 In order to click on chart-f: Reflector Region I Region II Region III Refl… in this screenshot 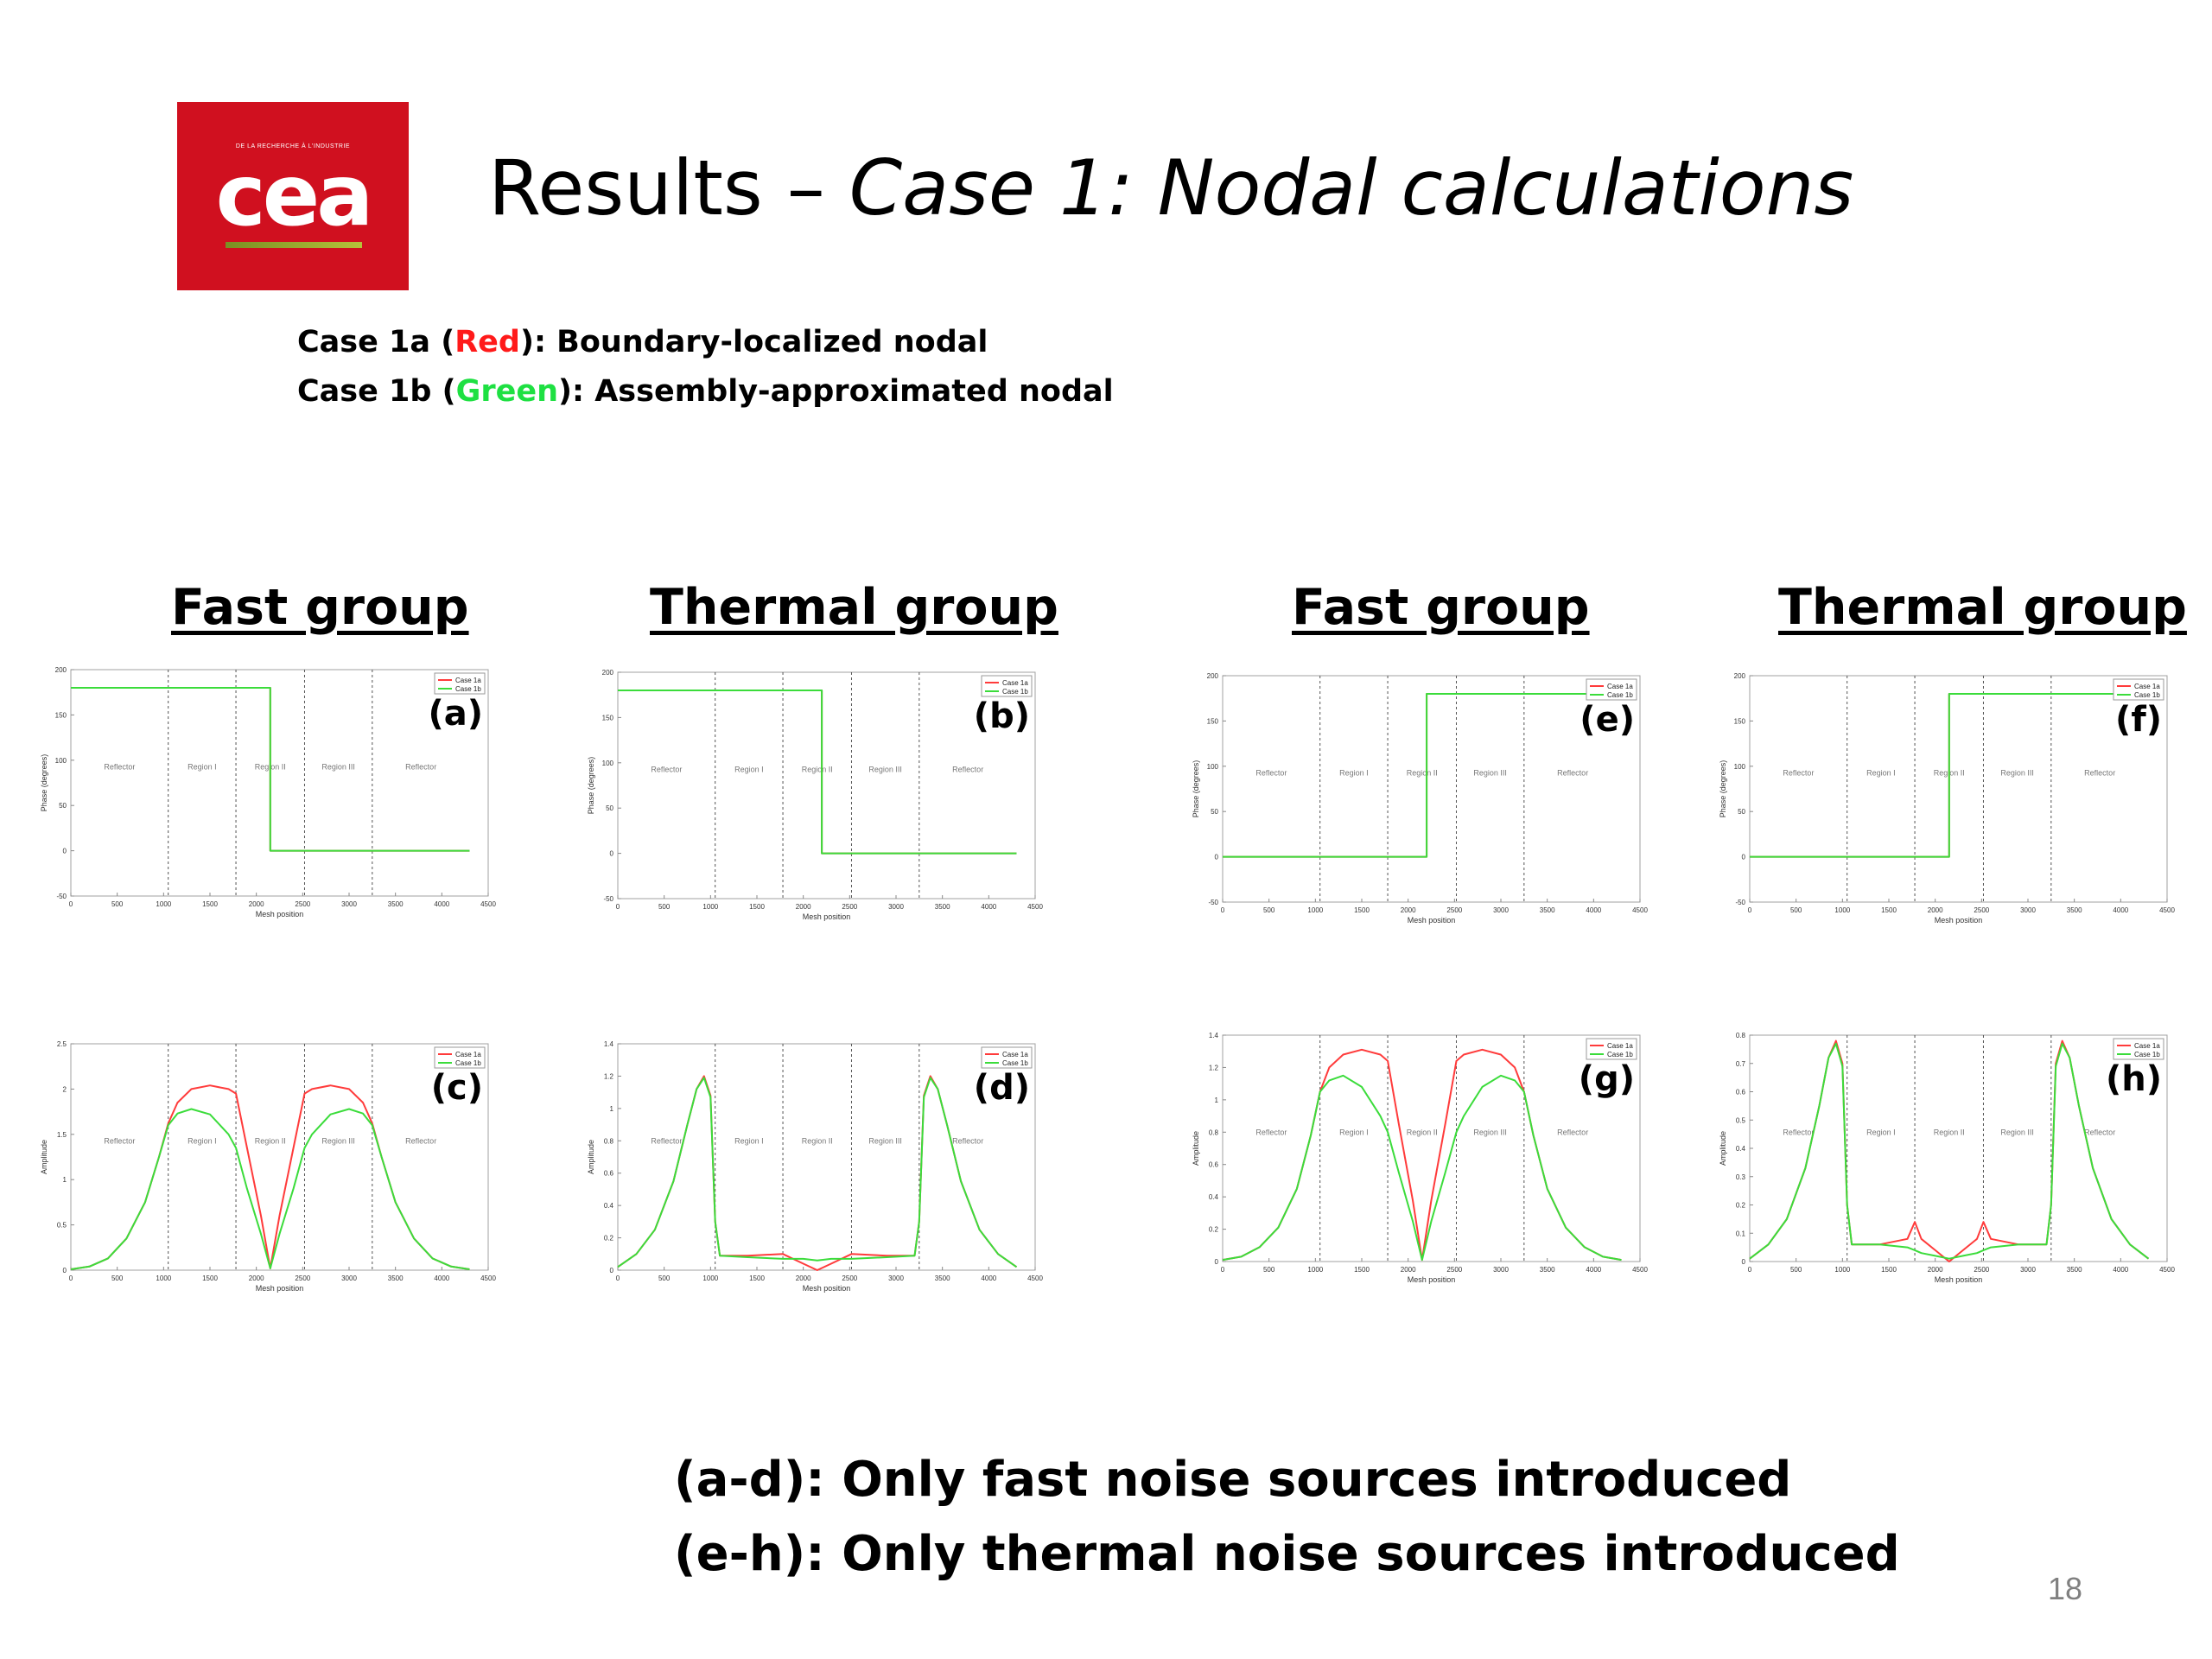, I will do `click(1946, 796)`.